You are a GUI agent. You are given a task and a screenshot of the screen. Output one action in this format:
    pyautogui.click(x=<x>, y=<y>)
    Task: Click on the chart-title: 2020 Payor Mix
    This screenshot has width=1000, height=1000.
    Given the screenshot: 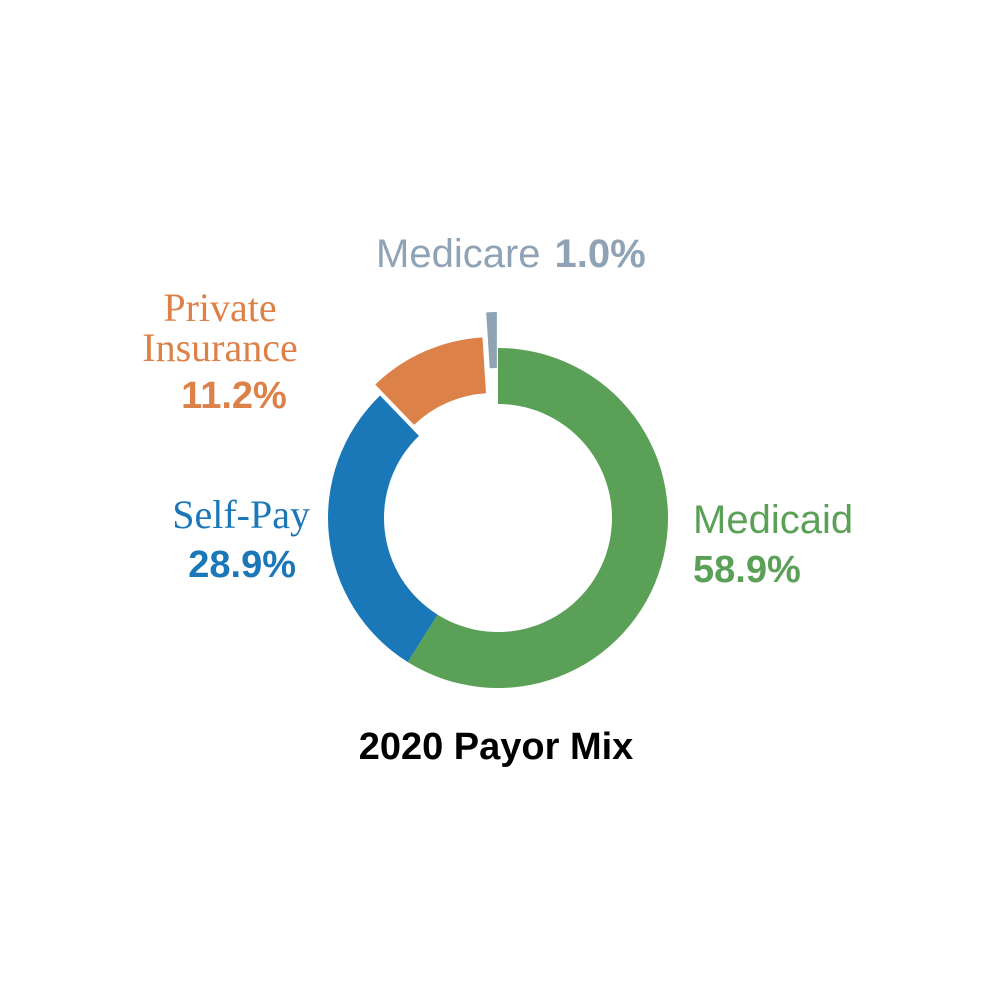 What is the action you would take?
    pyautogui.click(x=496, y=747)
    